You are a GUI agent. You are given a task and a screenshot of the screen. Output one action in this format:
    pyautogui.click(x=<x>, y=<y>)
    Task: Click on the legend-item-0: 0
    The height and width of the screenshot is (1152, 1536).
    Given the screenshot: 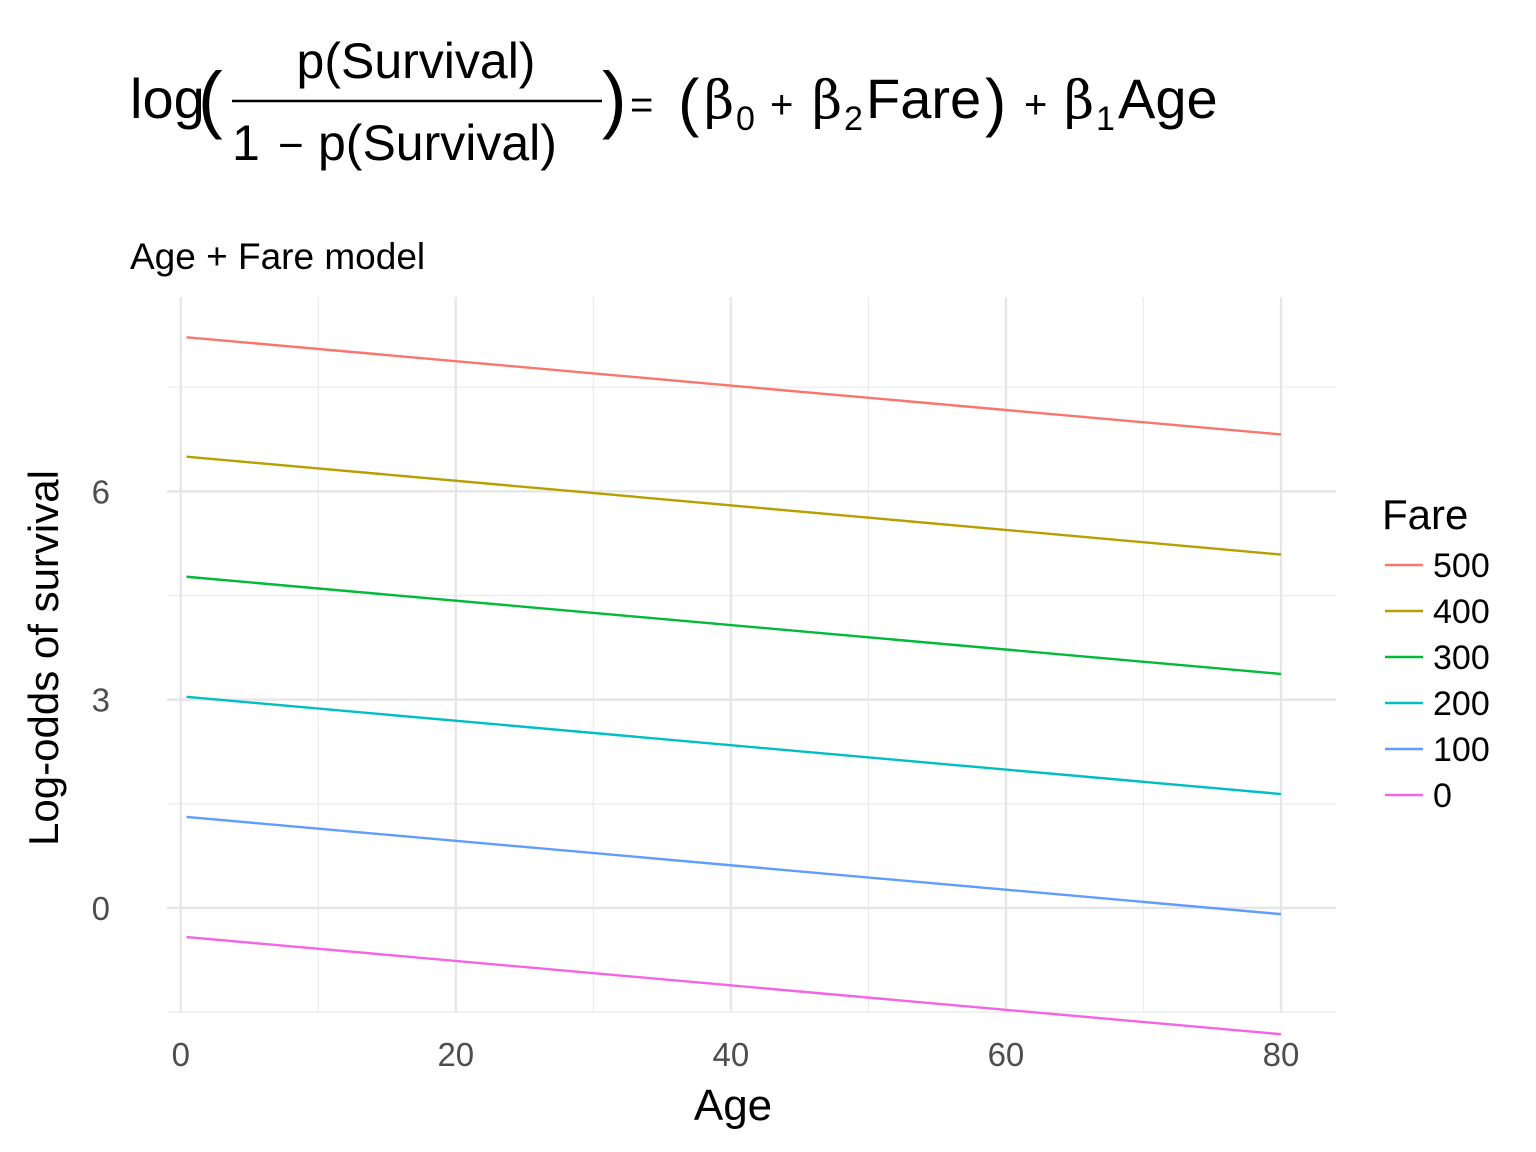 What is the action you would take?
    pyautogui.click(x=1418, y=796)
    